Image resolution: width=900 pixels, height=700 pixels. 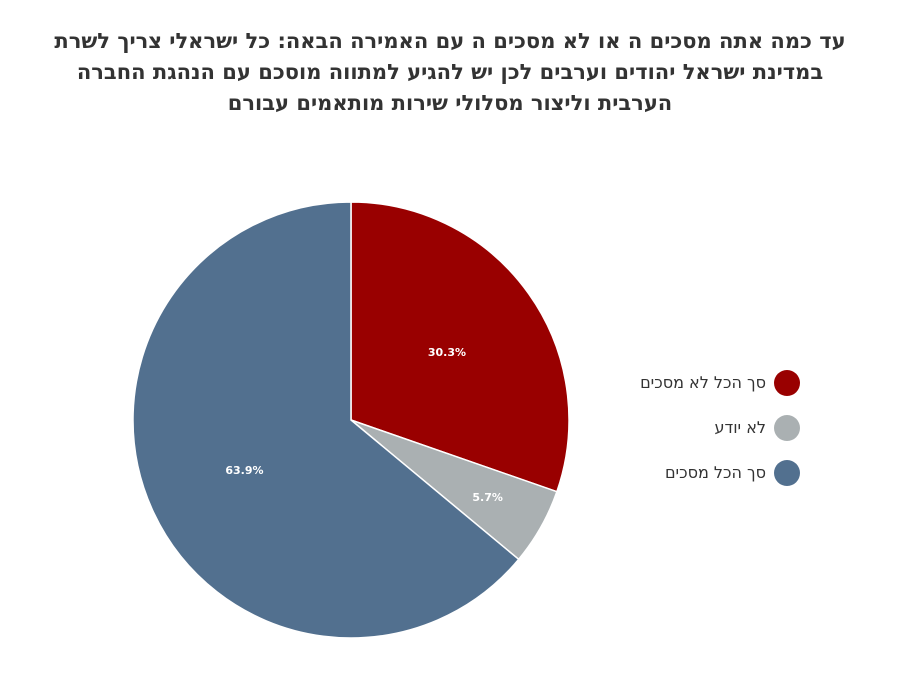 What do you see at coordinates (787, 382) in the screenshot?
I see `legend-marker-disagree` at bounding box center [787, 382].